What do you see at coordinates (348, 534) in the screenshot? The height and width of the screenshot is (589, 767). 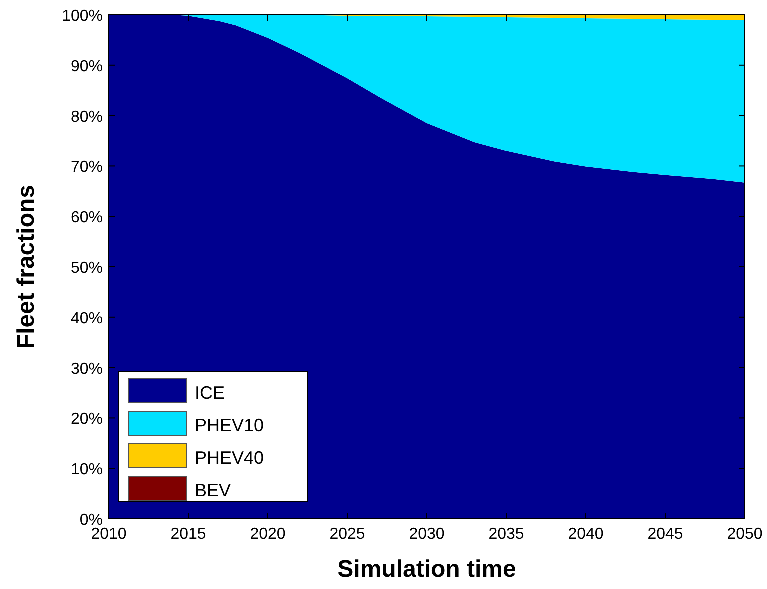 I see `x-tick-label: 2025` at bounding box center [348, 534].